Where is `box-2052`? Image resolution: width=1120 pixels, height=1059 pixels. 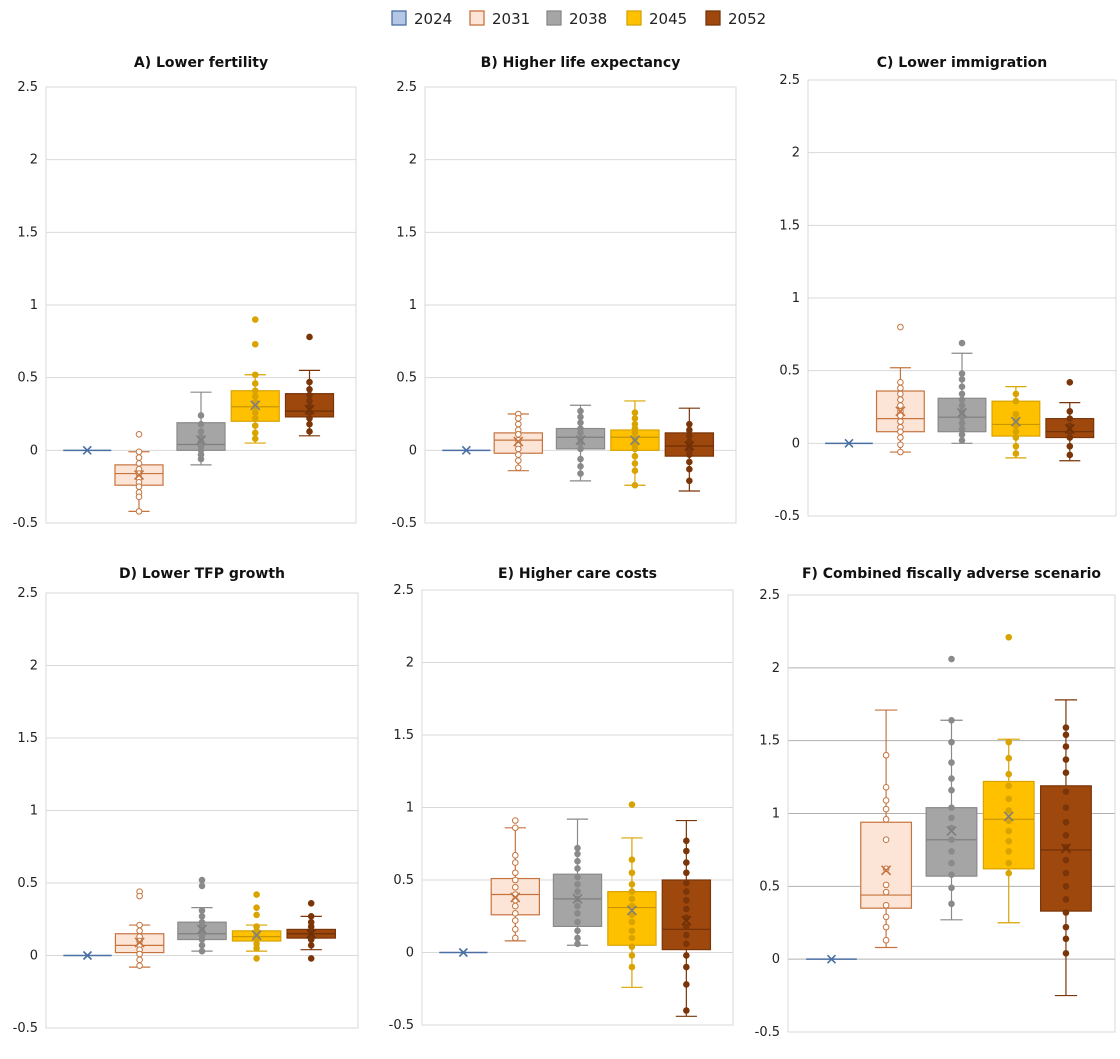
box-2052 is located at coordinates (689, 449).